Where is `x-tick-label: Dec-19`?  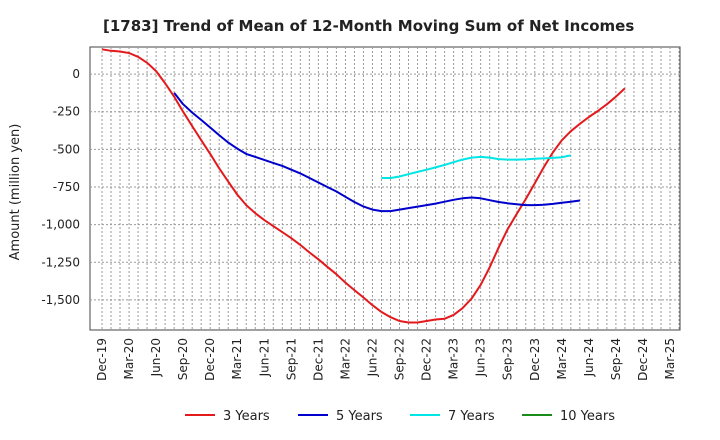 x-tick-label: Dec-19 is located at coordinates (102, 359).